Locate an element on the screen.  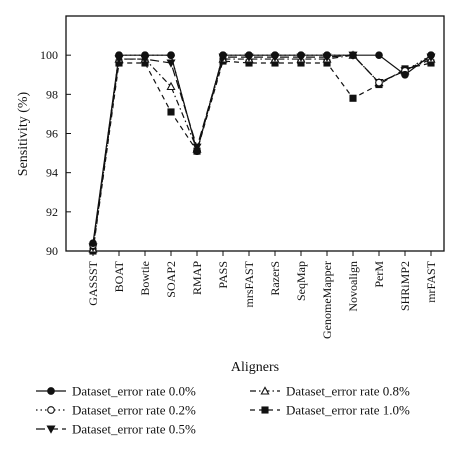
legend-item: Dataset_error rate 0.2% is located at coordinates (116, 410).